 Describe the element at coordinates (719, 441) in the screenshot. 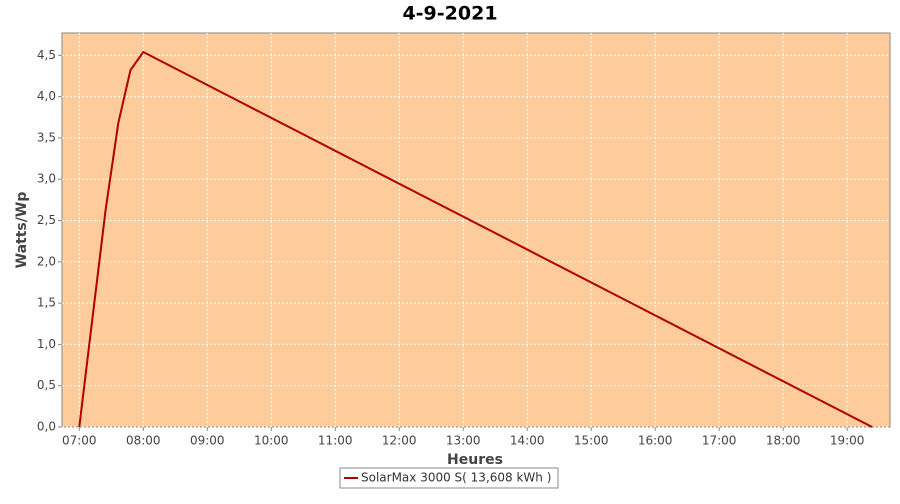

I see `x-tick-label: 17:00` at that location.